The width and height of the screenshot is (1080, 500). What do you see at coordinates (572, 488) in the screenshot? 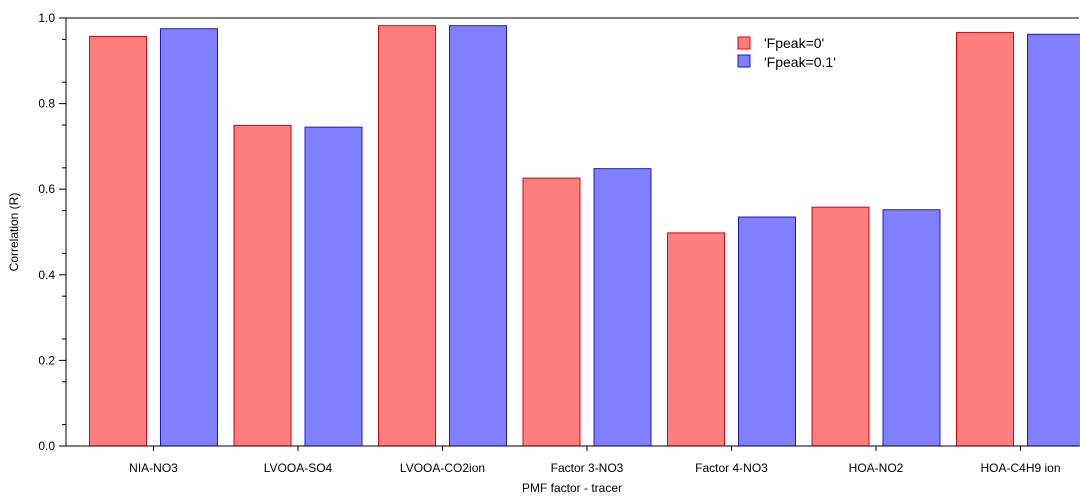
I see `x-axis-label: PMF factor - tracer` at bounding box center [572, 488].